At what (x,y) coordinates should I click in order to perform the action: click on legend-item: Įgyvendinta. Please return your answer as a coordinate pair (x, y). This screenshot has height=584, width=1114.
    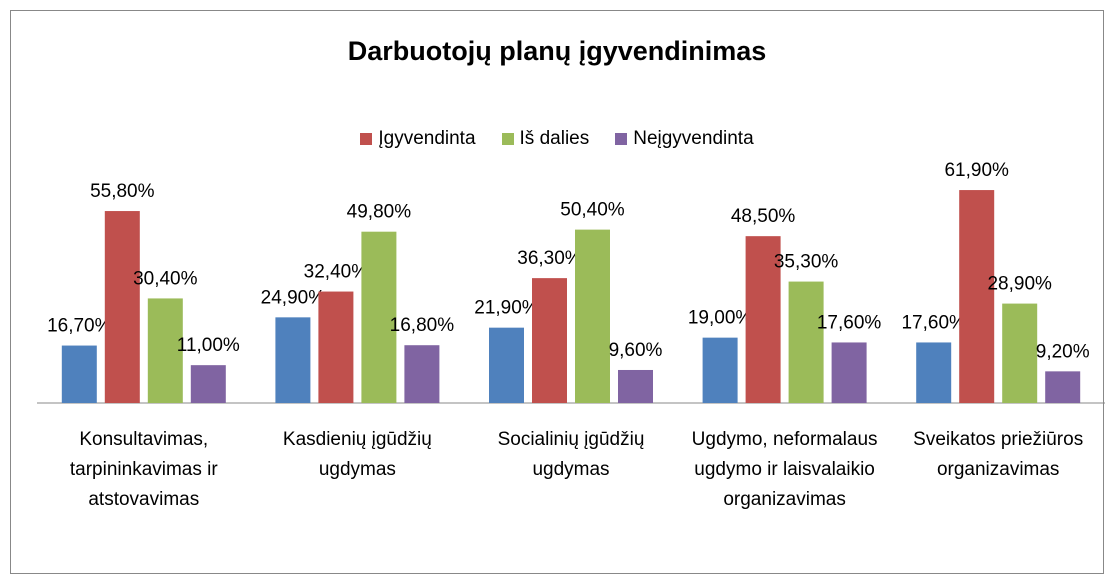
    Looking at the image, I should click on (418, 139).